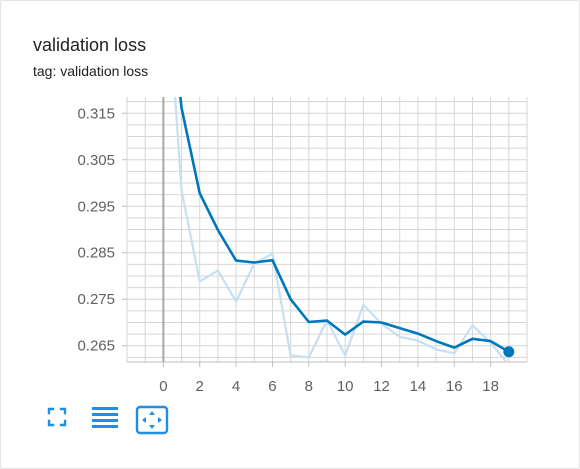 The image size is (580, 469). I want to click on y-tick-label: 0.295, so click(96, 206).